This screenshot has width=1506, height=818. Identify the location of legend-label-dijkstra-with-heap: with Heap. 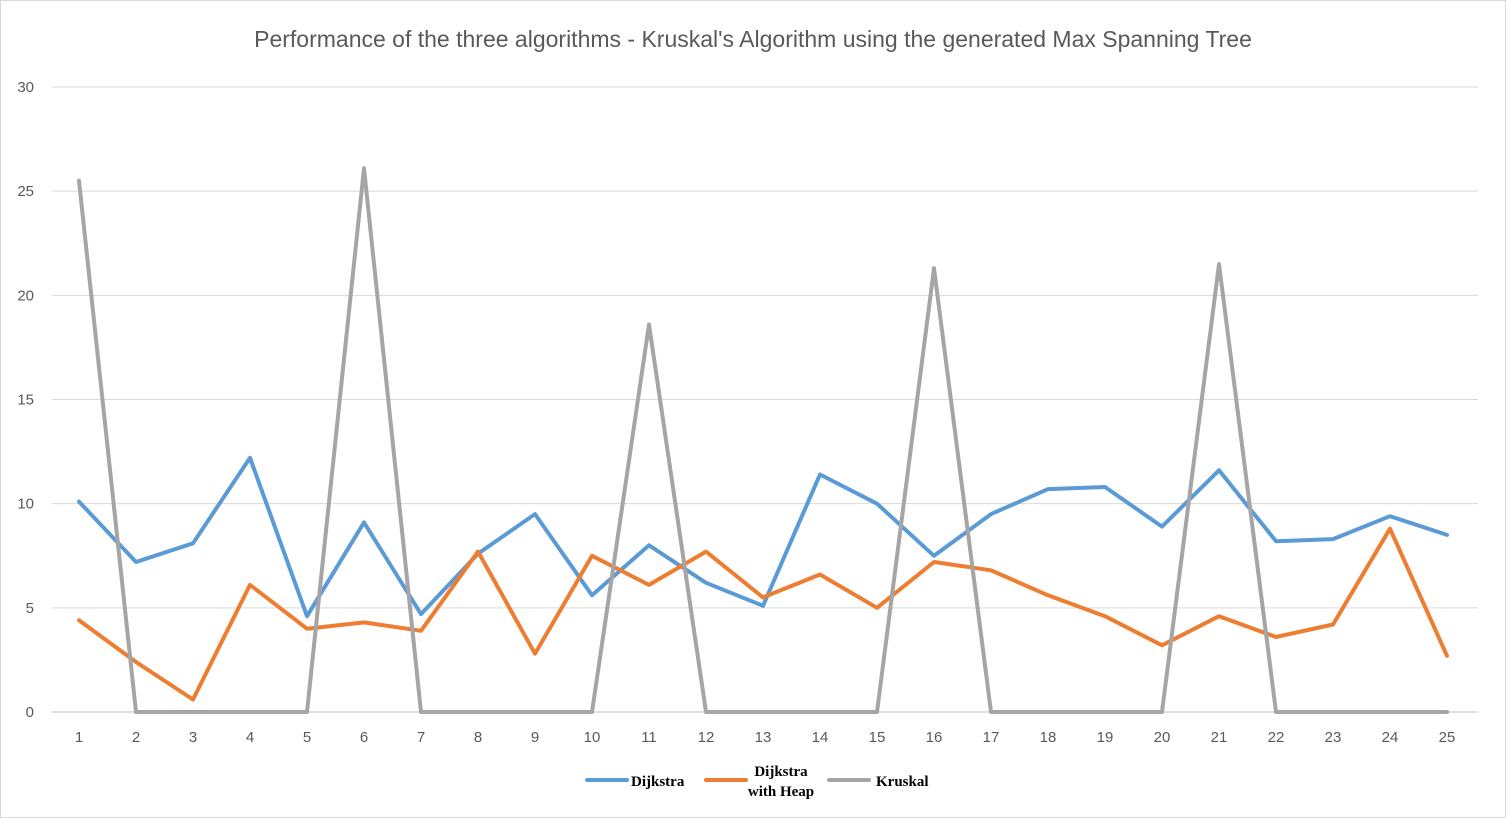
(781, 792).